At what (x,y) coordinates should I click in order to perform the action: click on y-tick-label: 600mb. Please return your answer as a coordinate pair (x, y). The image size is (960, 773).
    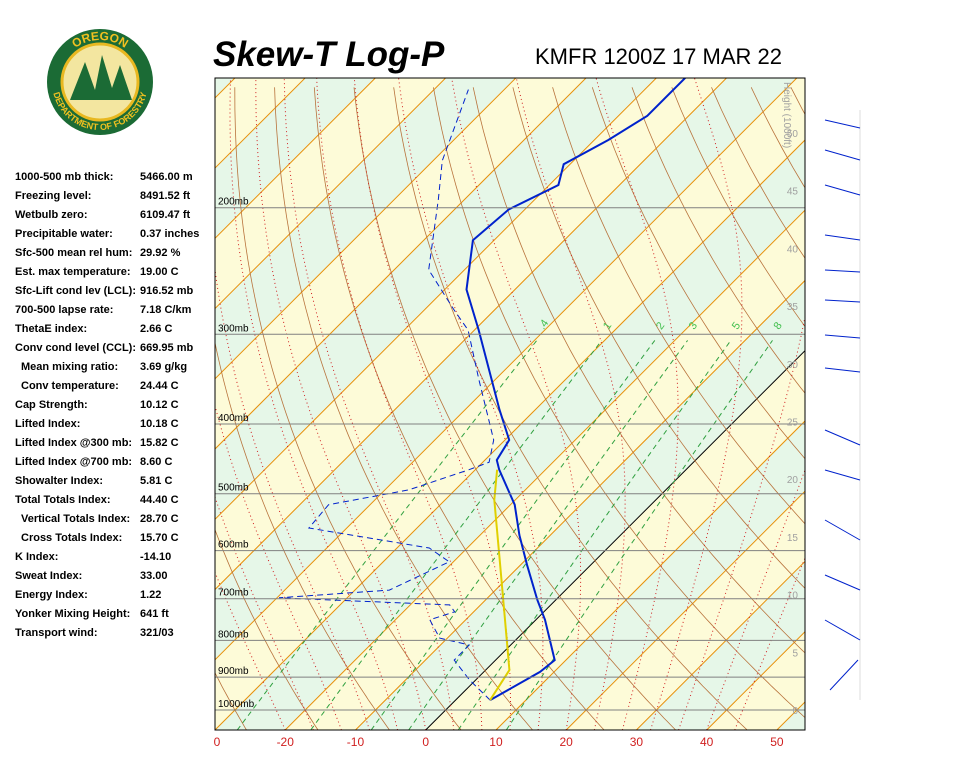
    Looking at the image, I should click on (233, 545).